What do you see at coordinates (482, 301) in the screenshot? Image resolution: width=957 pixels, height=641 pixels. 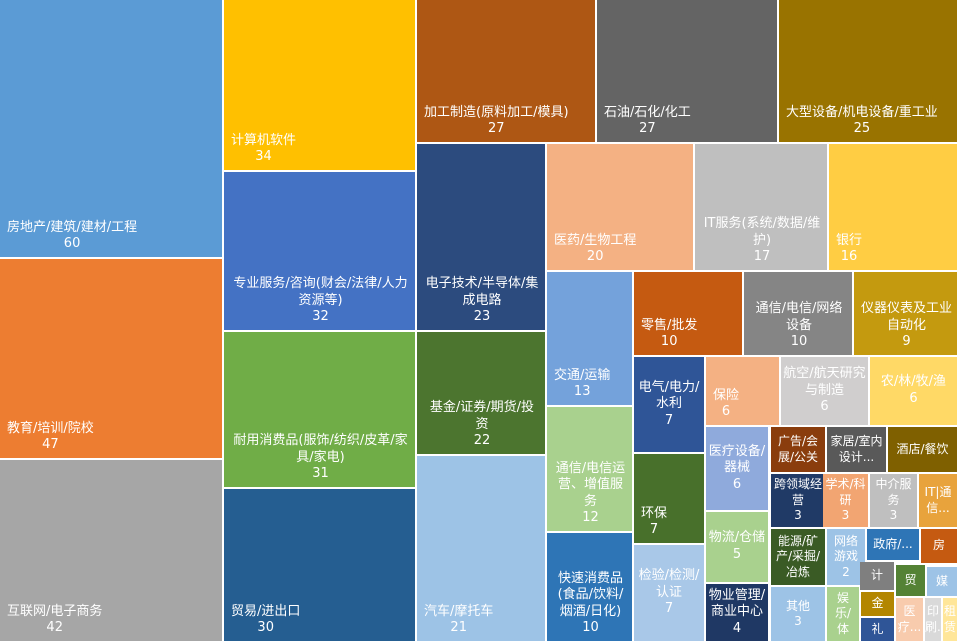 I see `cell-text: 电子技术/半导体/集成电路 23` at bounding box center [482, 301].